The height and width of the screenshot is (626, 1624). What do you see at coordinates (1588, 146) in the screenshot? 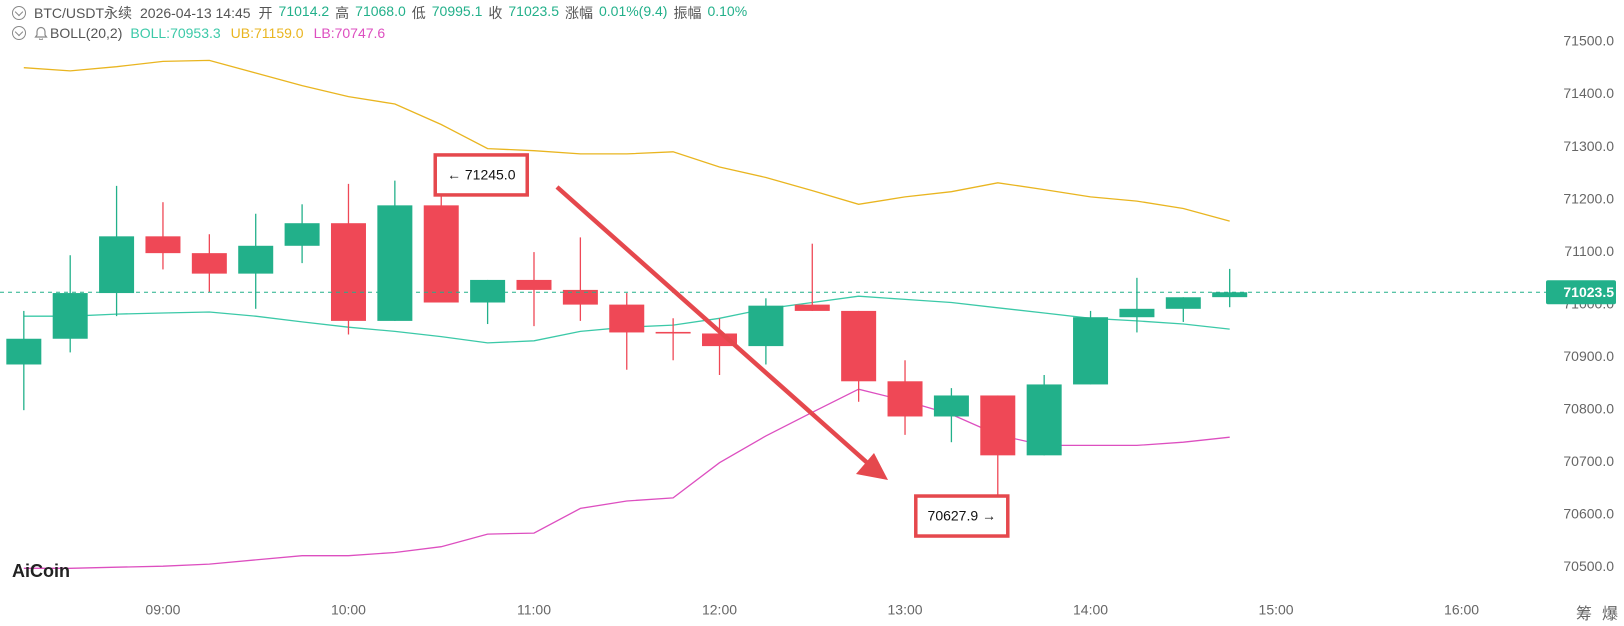
I see `y-tick-label: 71300.0` at bounding box center [1588, 146].